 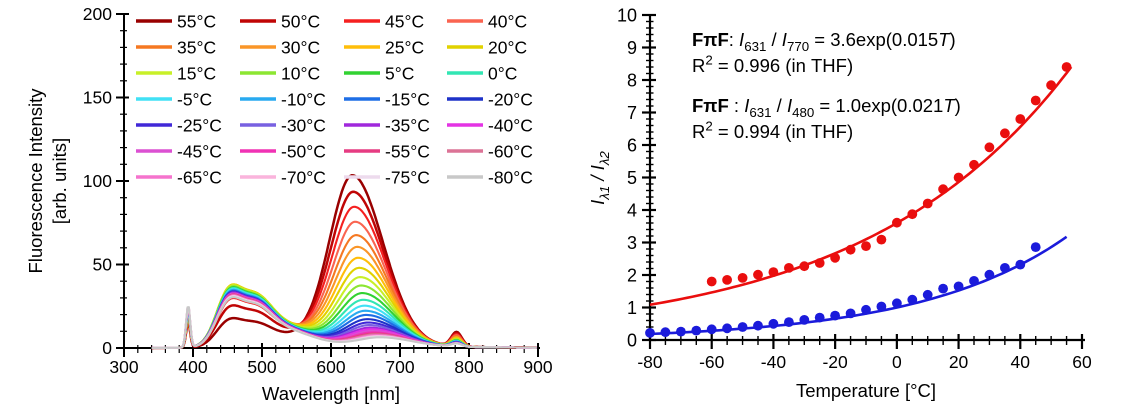 I want to click on series-I631-I480, so click(x=856, y=286).